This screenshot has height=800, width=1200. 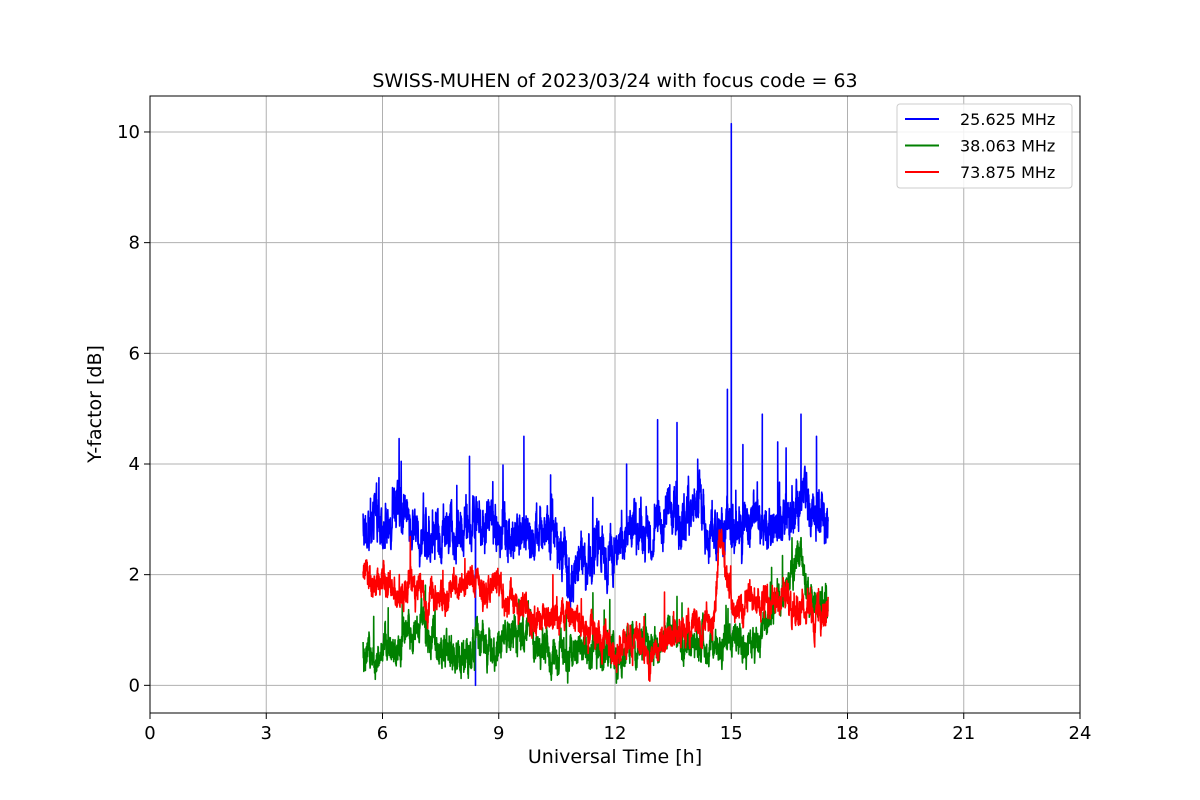 I want to click on x-tick-label: 21, so click(x=963, y=733).